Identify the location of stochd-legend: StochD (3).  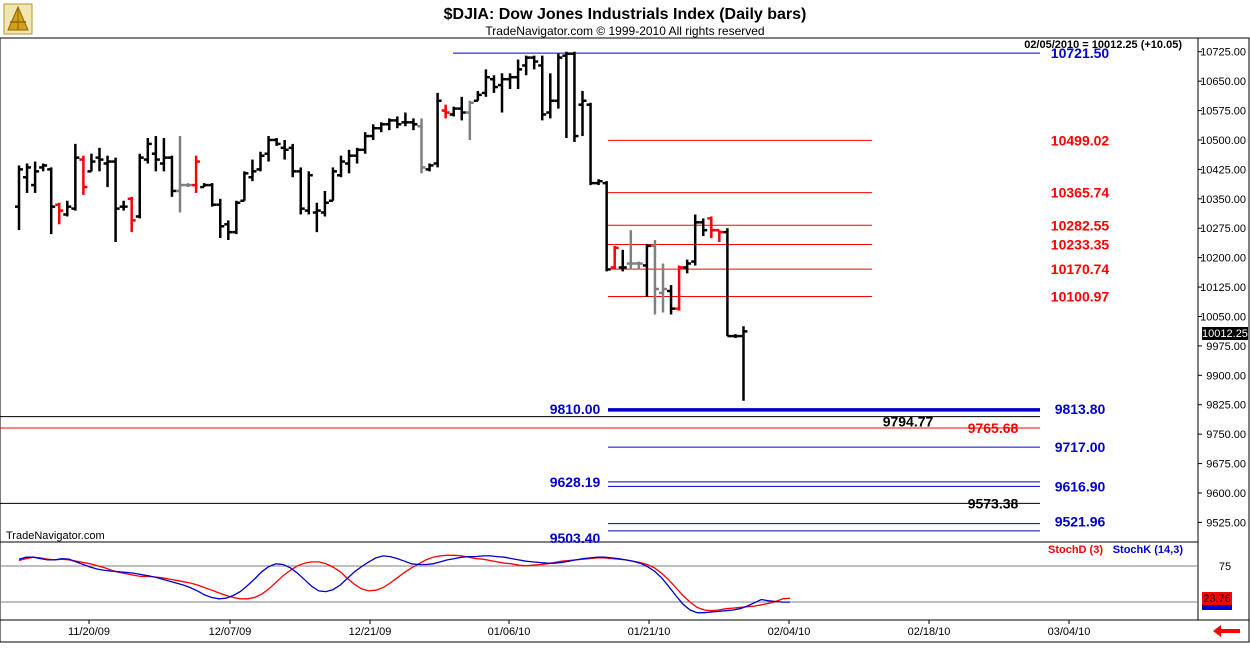
(1075, 550).